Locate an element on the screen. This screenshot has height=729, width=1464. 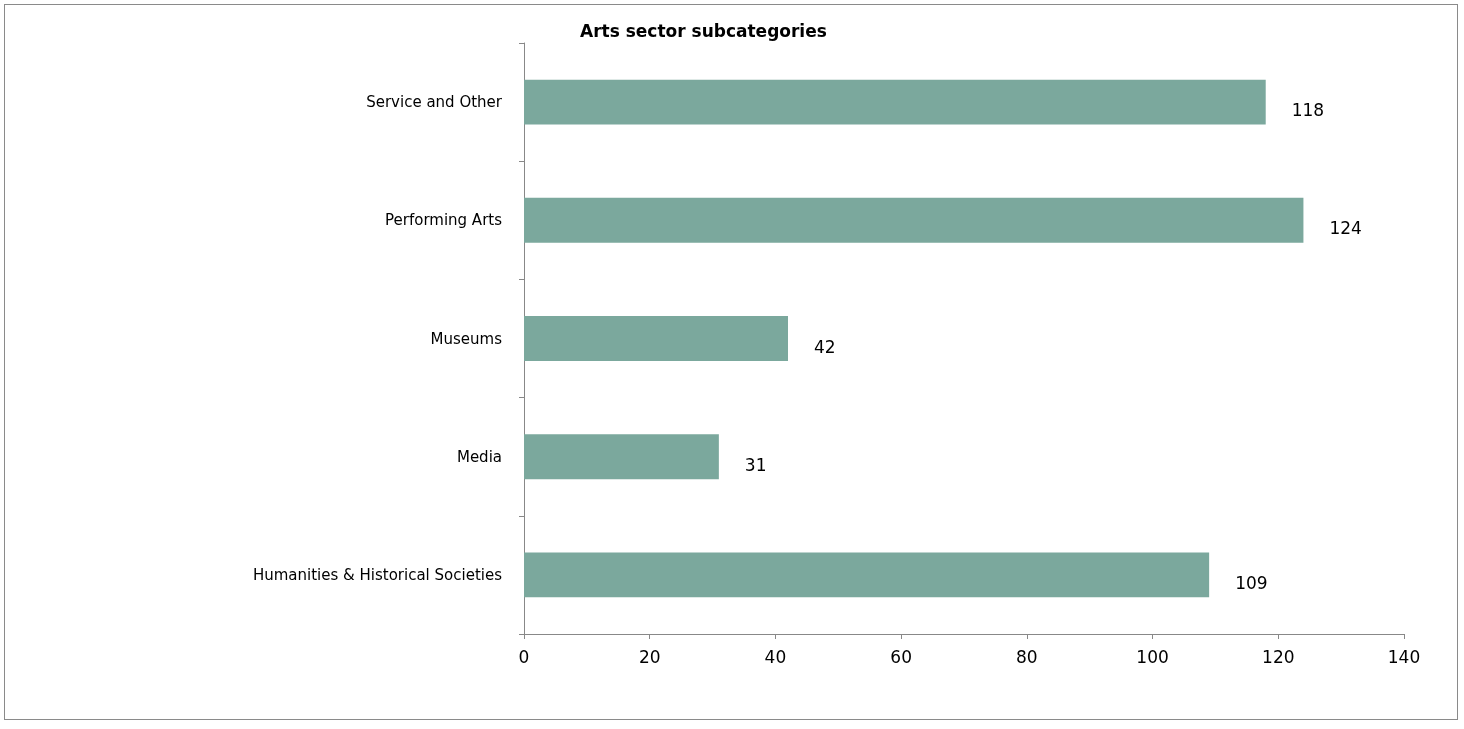
y-tick-label: Humanities & Historical Societies is located at coordinates (377, 574).